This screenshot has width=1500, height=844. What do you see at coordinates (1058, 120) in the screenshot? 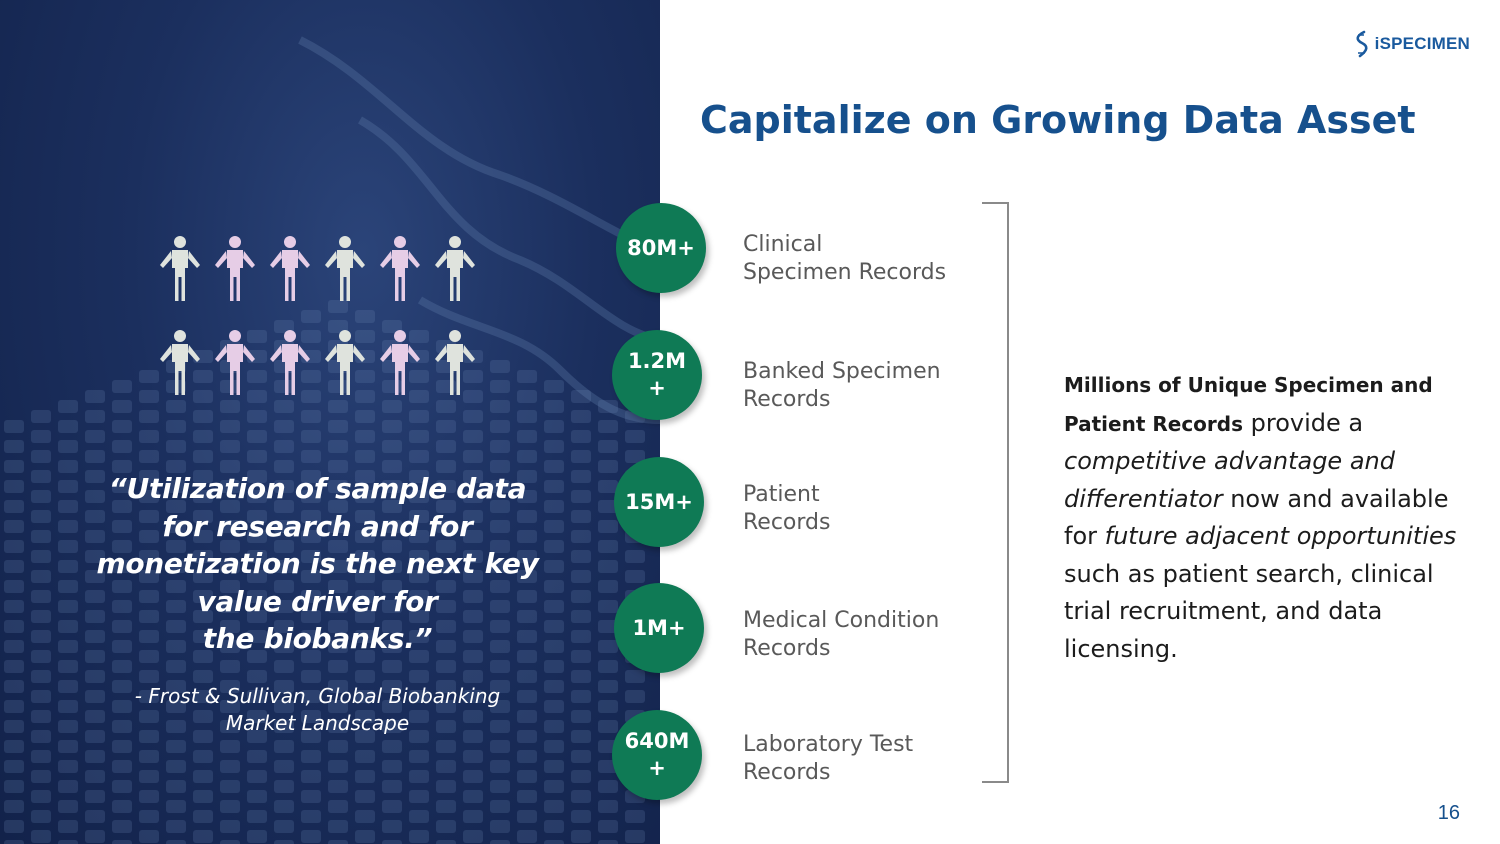
I see `slide-title: Capitalize on Growing Data Asset` at bounding box center [1058, 120].